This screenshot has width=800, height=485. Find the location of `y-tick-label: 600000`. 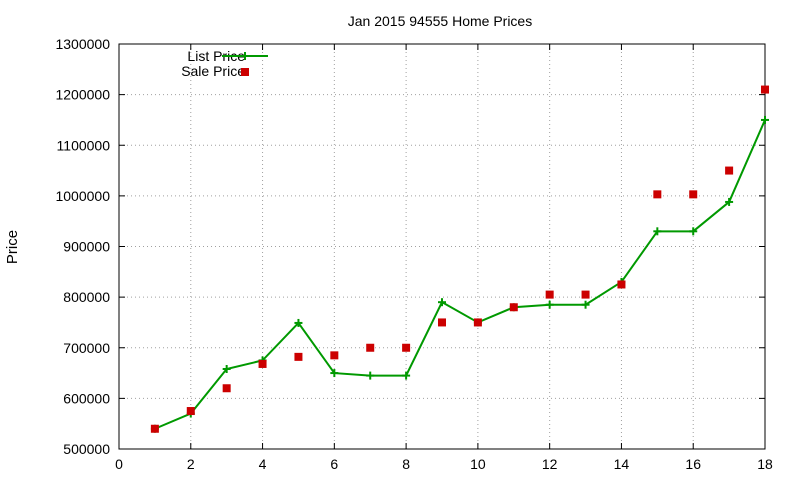

y-tick-label: 600000 is located at coordinates (86, 398).